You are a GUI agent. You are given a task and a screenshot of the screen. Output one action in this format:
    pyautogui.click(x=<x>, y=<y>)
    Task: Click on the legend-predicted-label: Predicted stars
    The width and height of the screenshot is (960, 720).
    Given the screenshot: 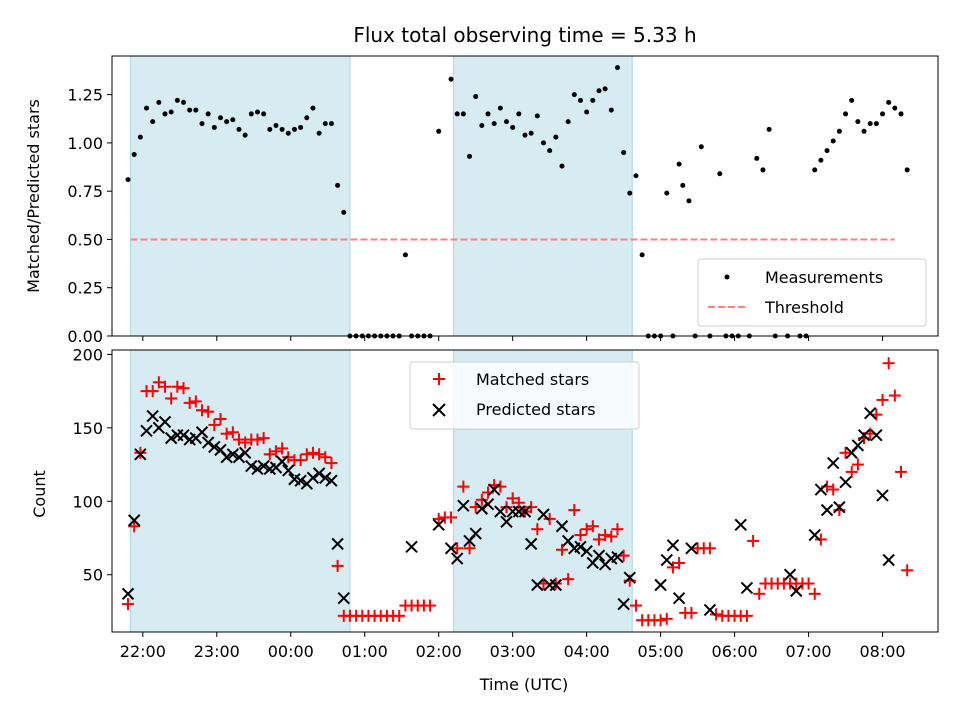 What is the action you would take?
    pyautogui.click(x=536, y=409)
    